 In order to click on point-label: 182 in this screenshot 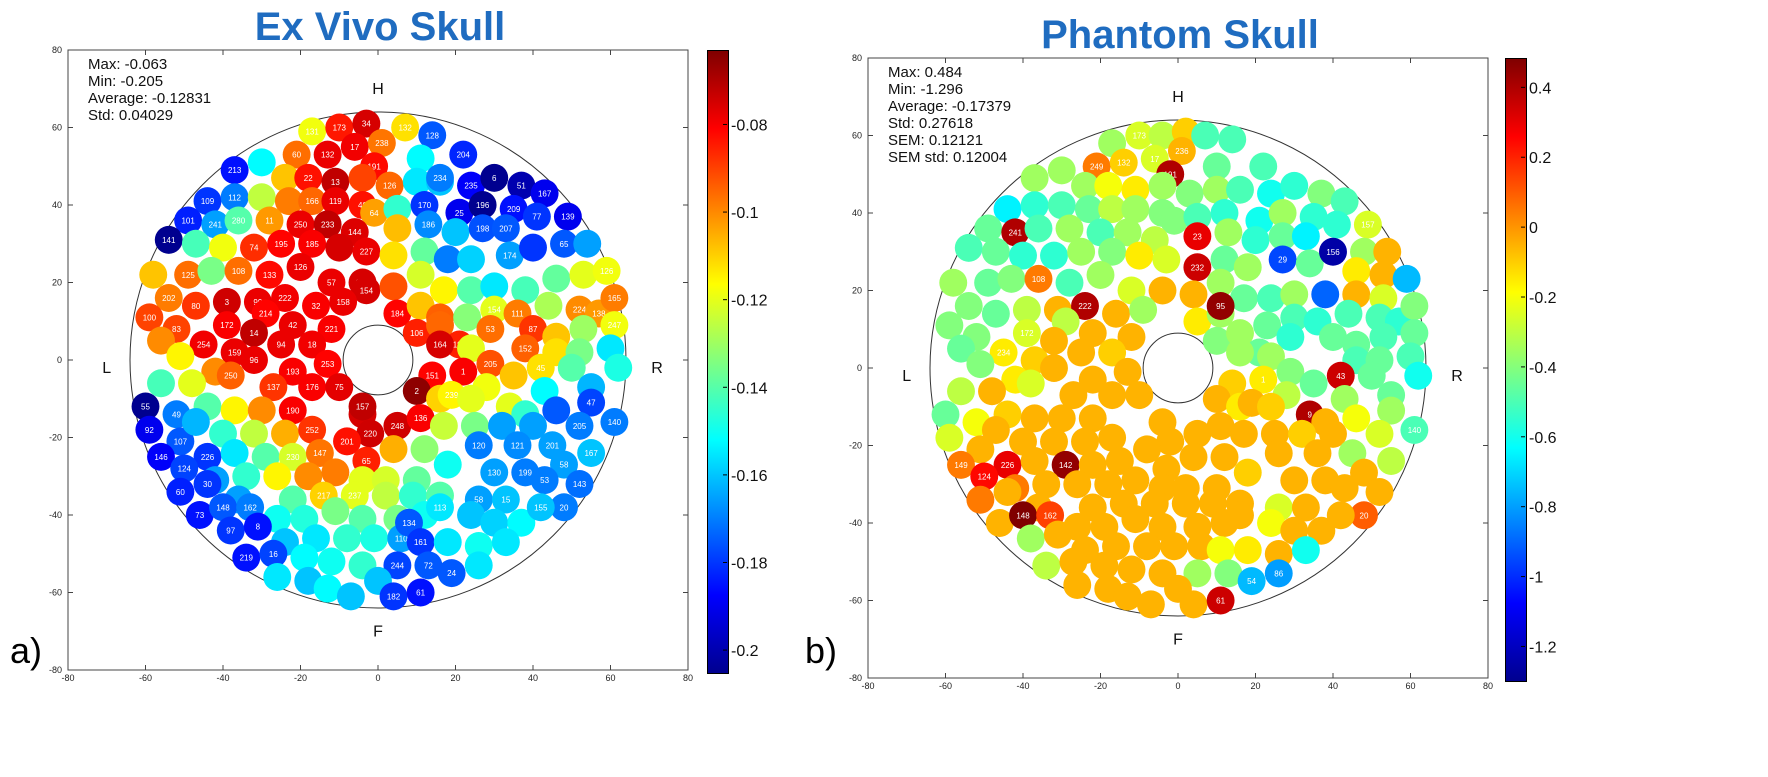, I will do `click(394, 596)`.